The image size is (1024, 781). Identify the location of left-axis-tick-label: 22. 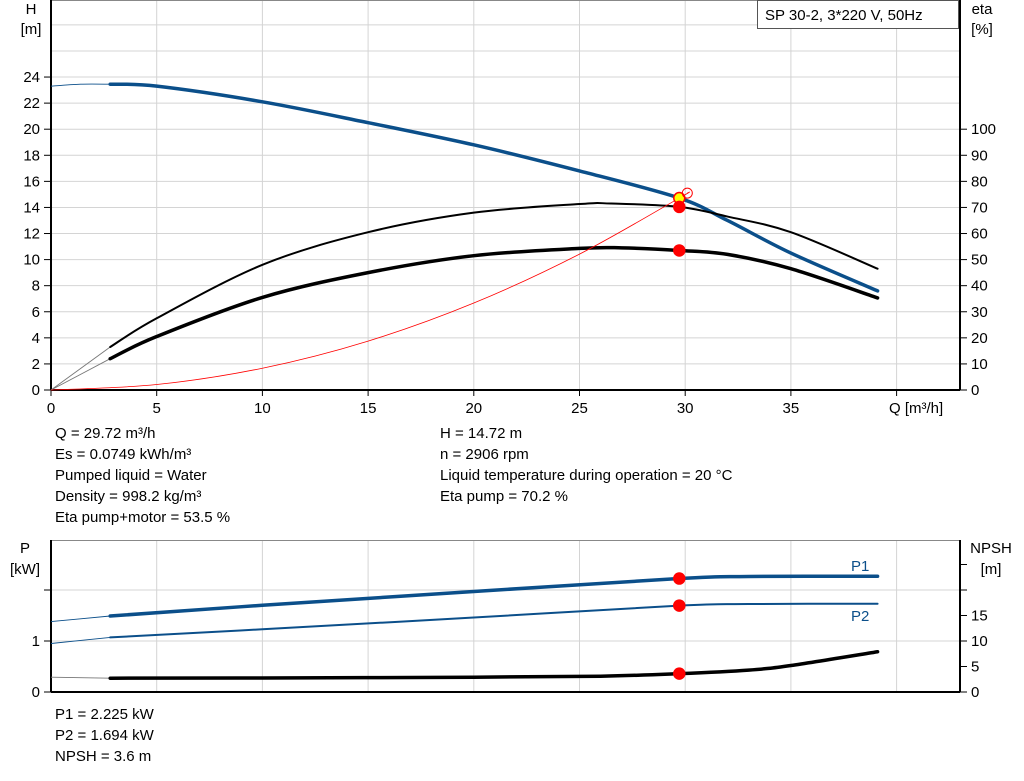
(31, 103).